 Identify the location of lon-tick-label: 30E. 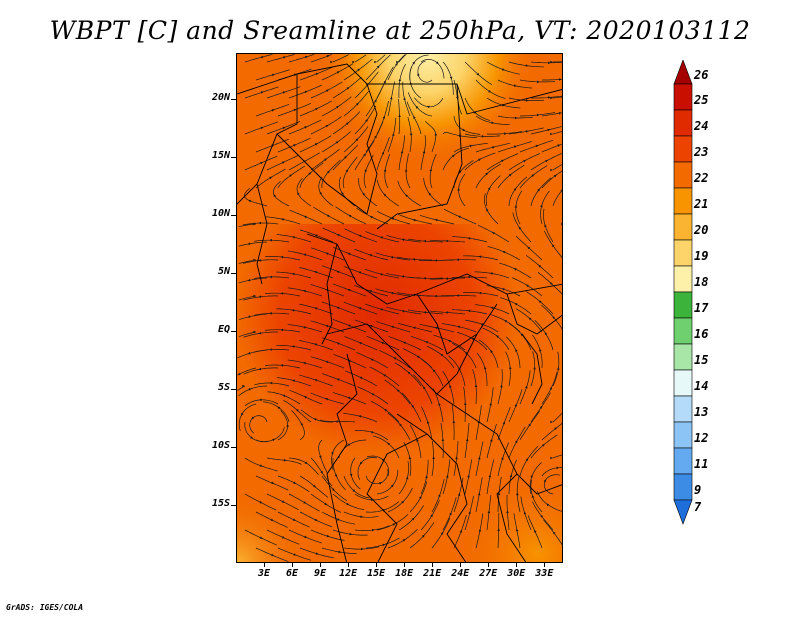
(516, 573).